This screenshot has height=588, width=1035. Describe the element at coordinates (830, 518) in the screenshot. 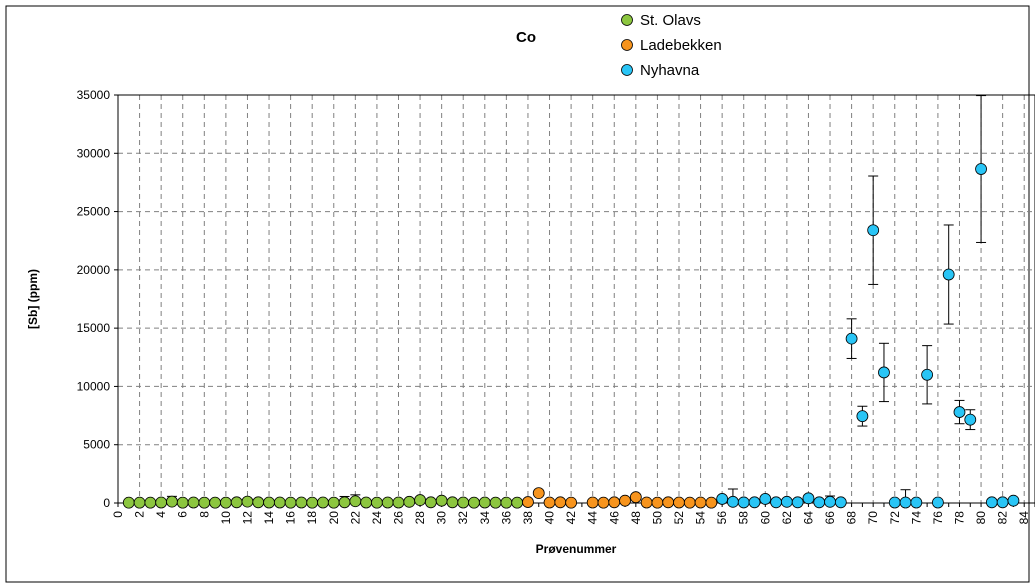

I see `x-tick-label: 66` at that location.